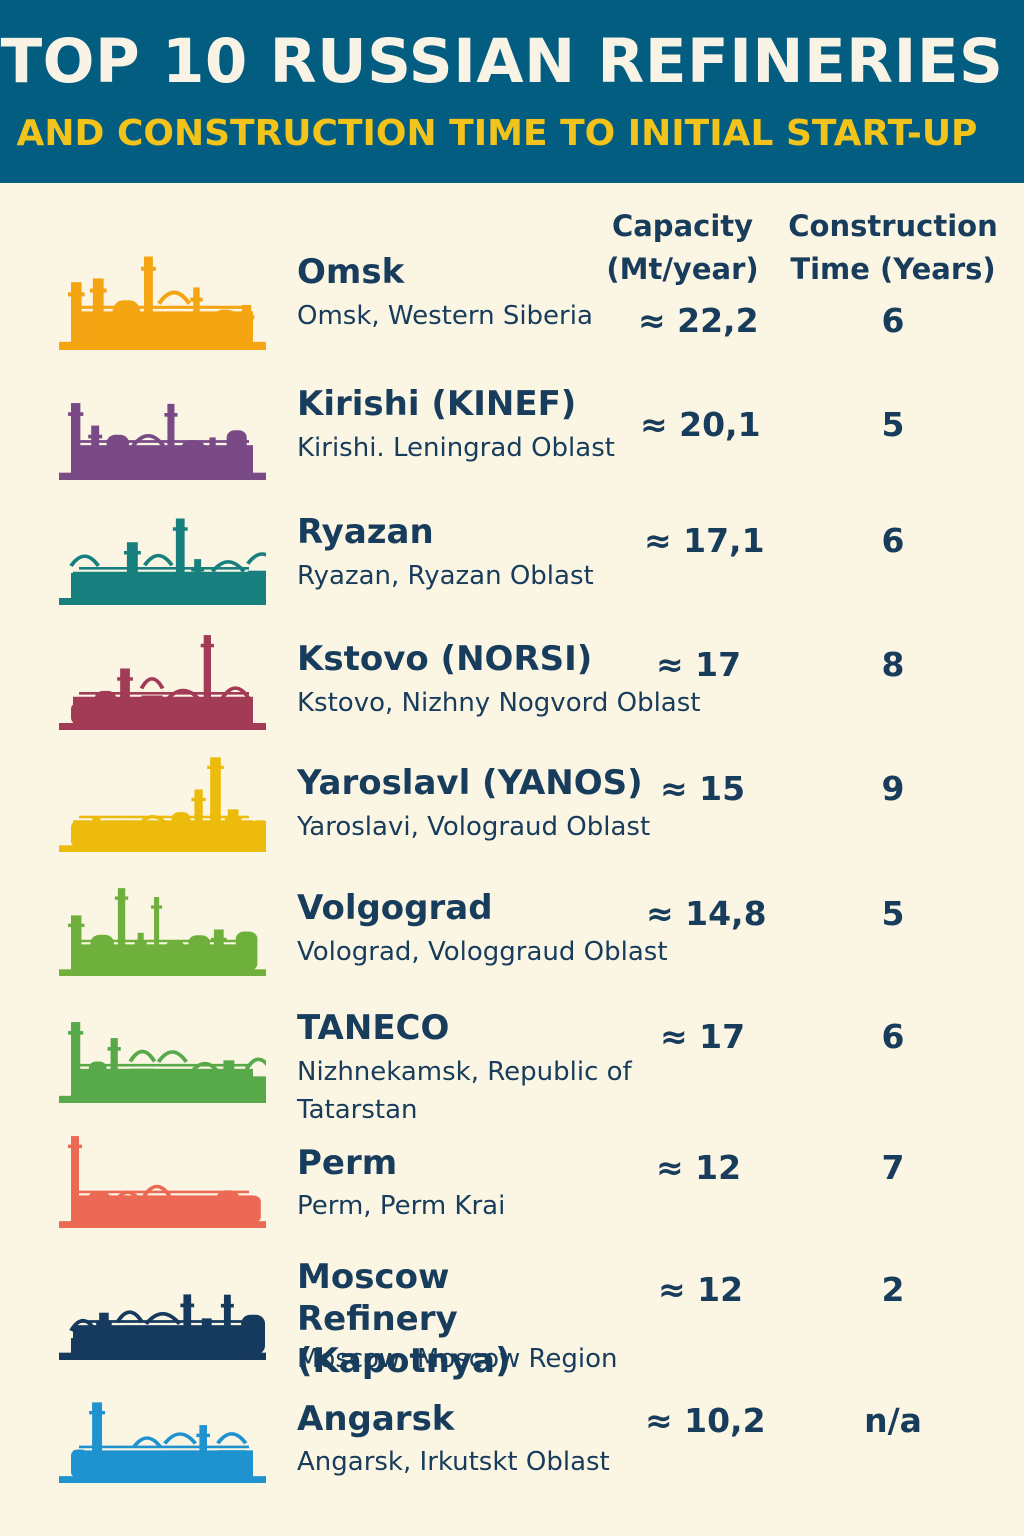 The height and width of the screenshot is (1536, 1024). I want to click on refinery-capacity: ≈ 10,2, so click(705, 1420).